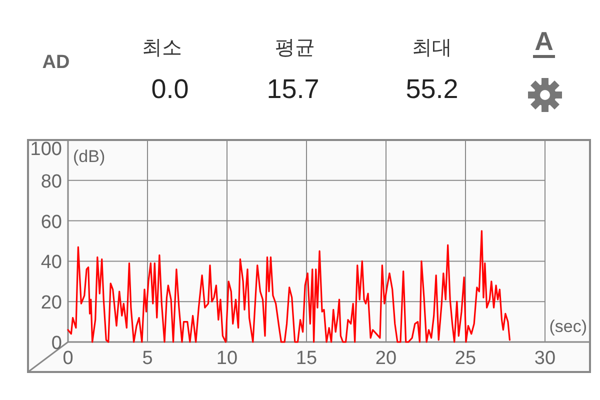  Describe the element at coordinates (51, 181) in the screenshot. I see `y-tick-label: 80` at that location.